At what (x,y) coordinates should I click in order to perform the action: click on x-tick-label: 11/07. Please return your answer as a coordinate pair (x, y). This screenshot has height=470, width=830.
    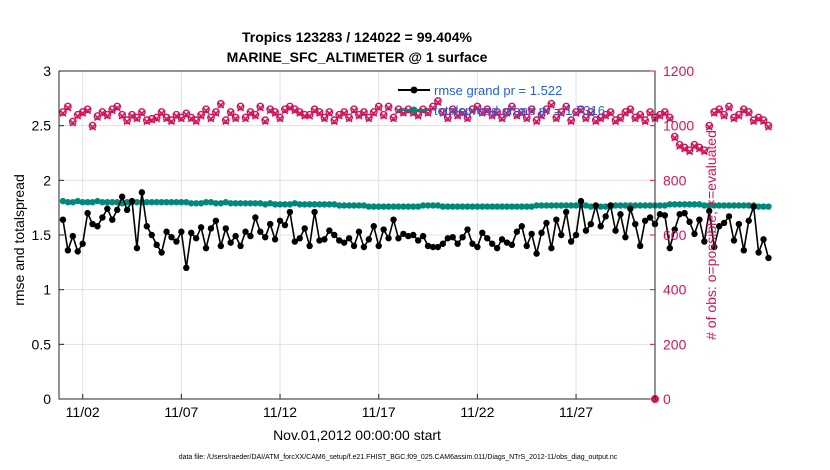
    Looking at the image, I should click on (181, 412).